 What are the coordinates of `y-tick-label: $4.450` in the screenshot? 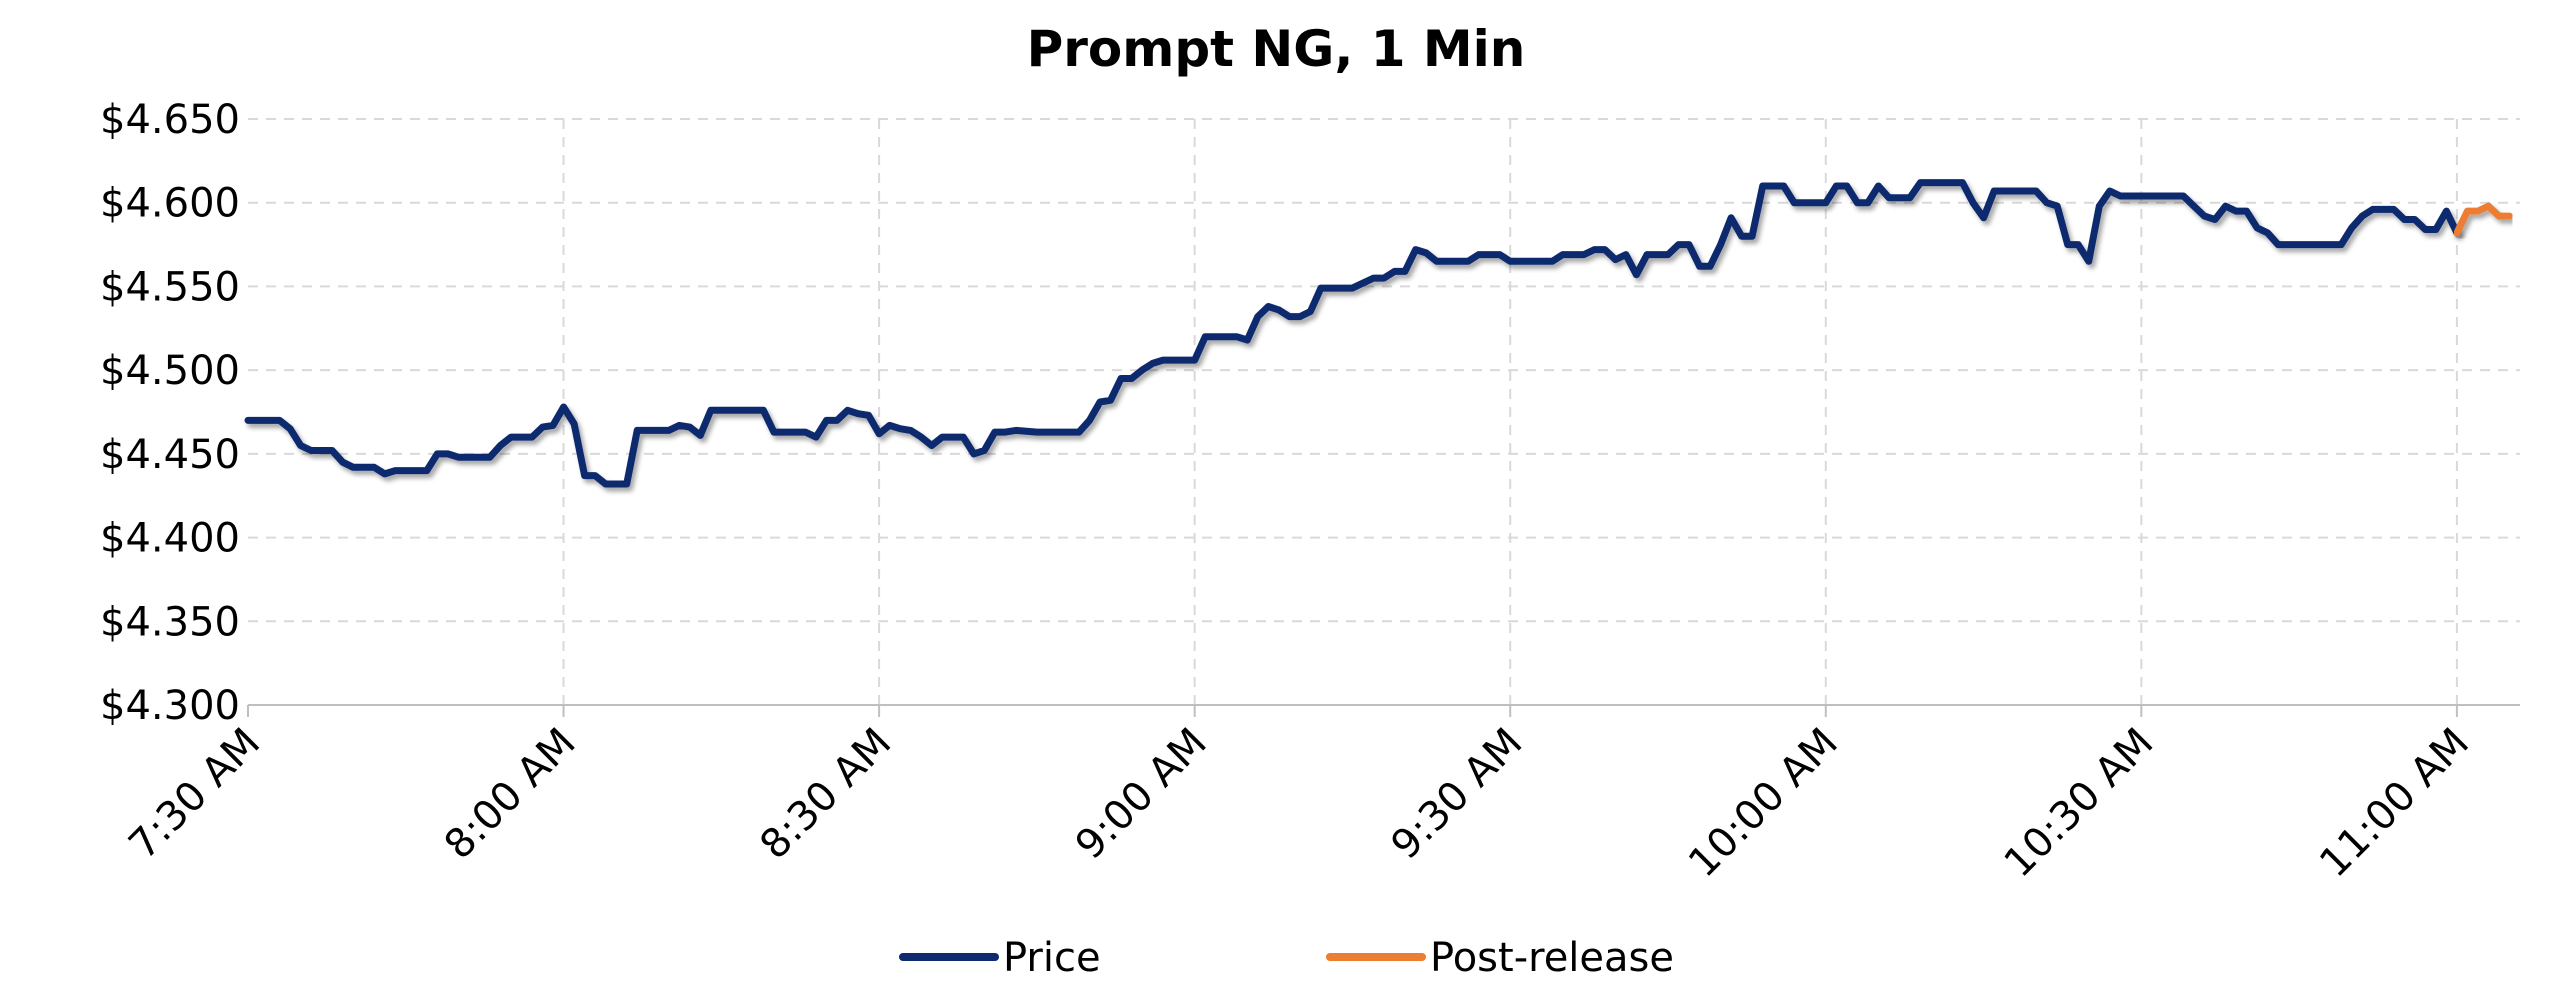 It's located at (170, 455).